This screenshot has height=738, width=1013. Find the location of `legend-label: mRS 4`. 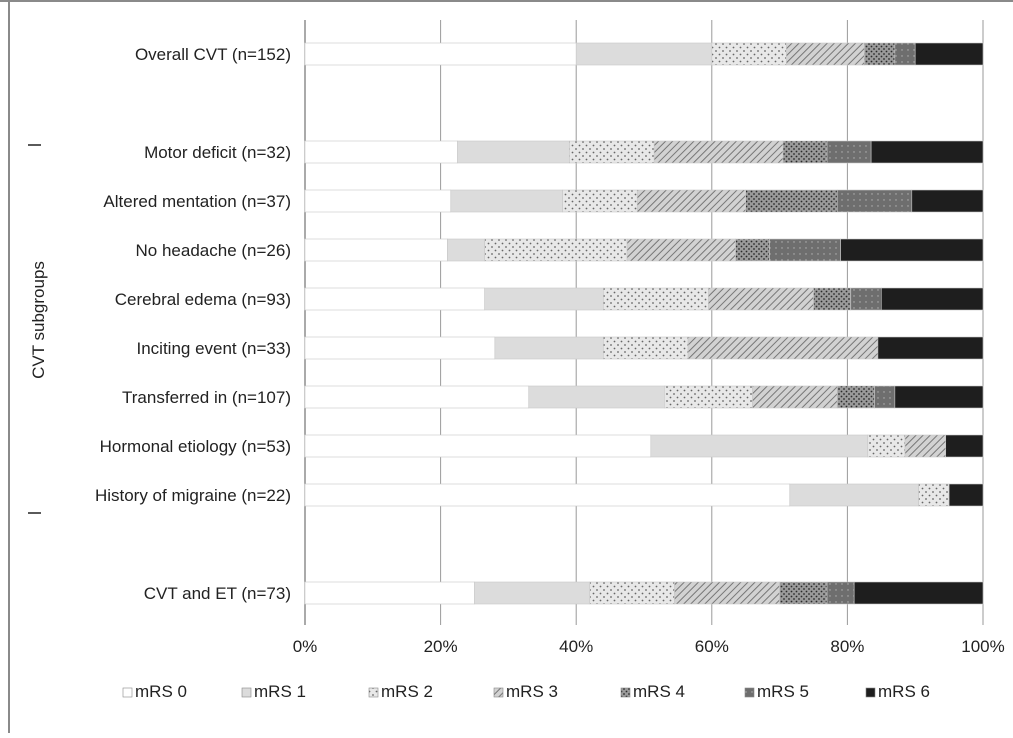

legend-label: mRS 4 is located at coordinates (659, 691).